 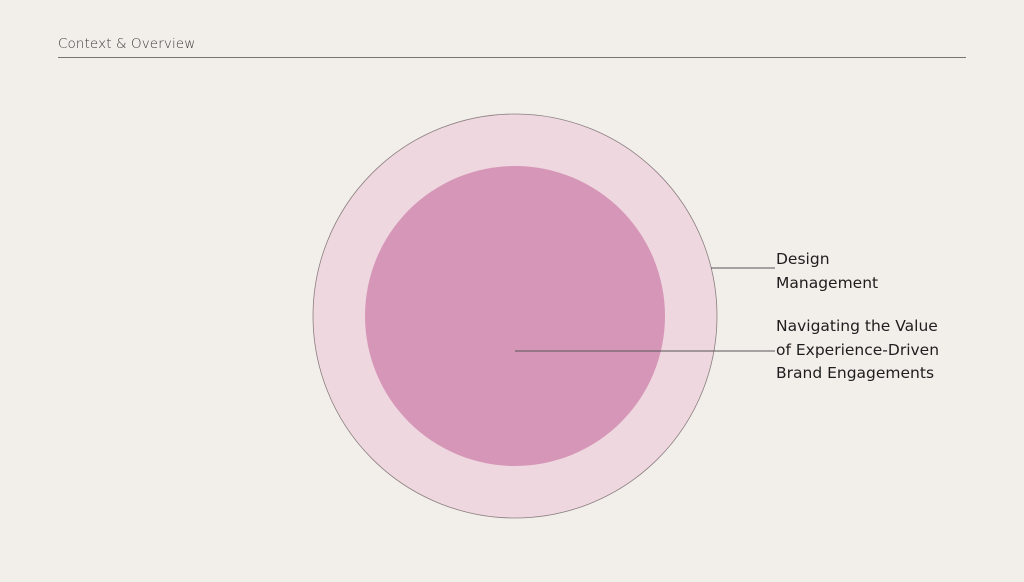 I want to click on label-line: Navigating the Value, so click(x=857, y=326).